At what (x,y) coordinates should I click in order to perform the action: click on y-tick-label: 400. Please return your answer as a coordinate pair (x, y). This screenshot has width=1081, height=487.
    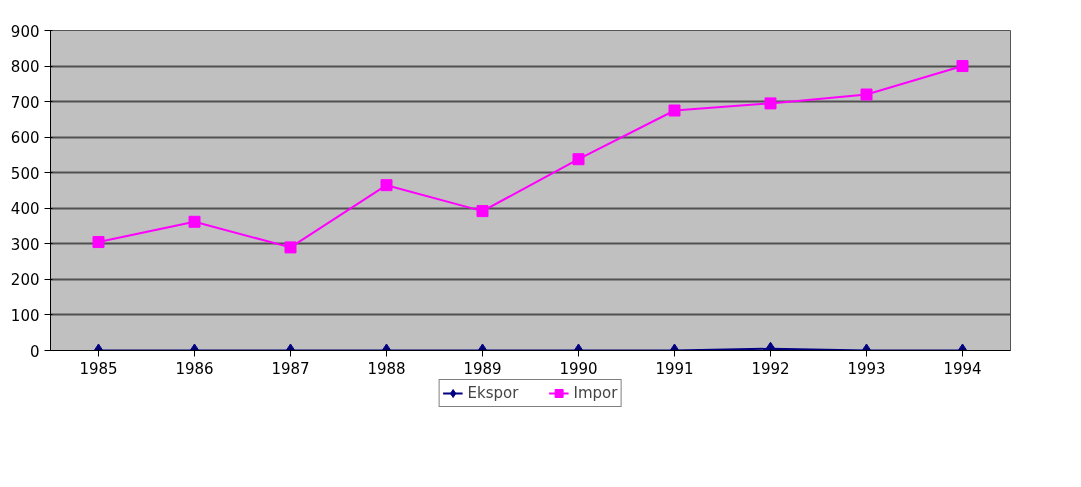
    Looking at the image, I should click on (25, 209).